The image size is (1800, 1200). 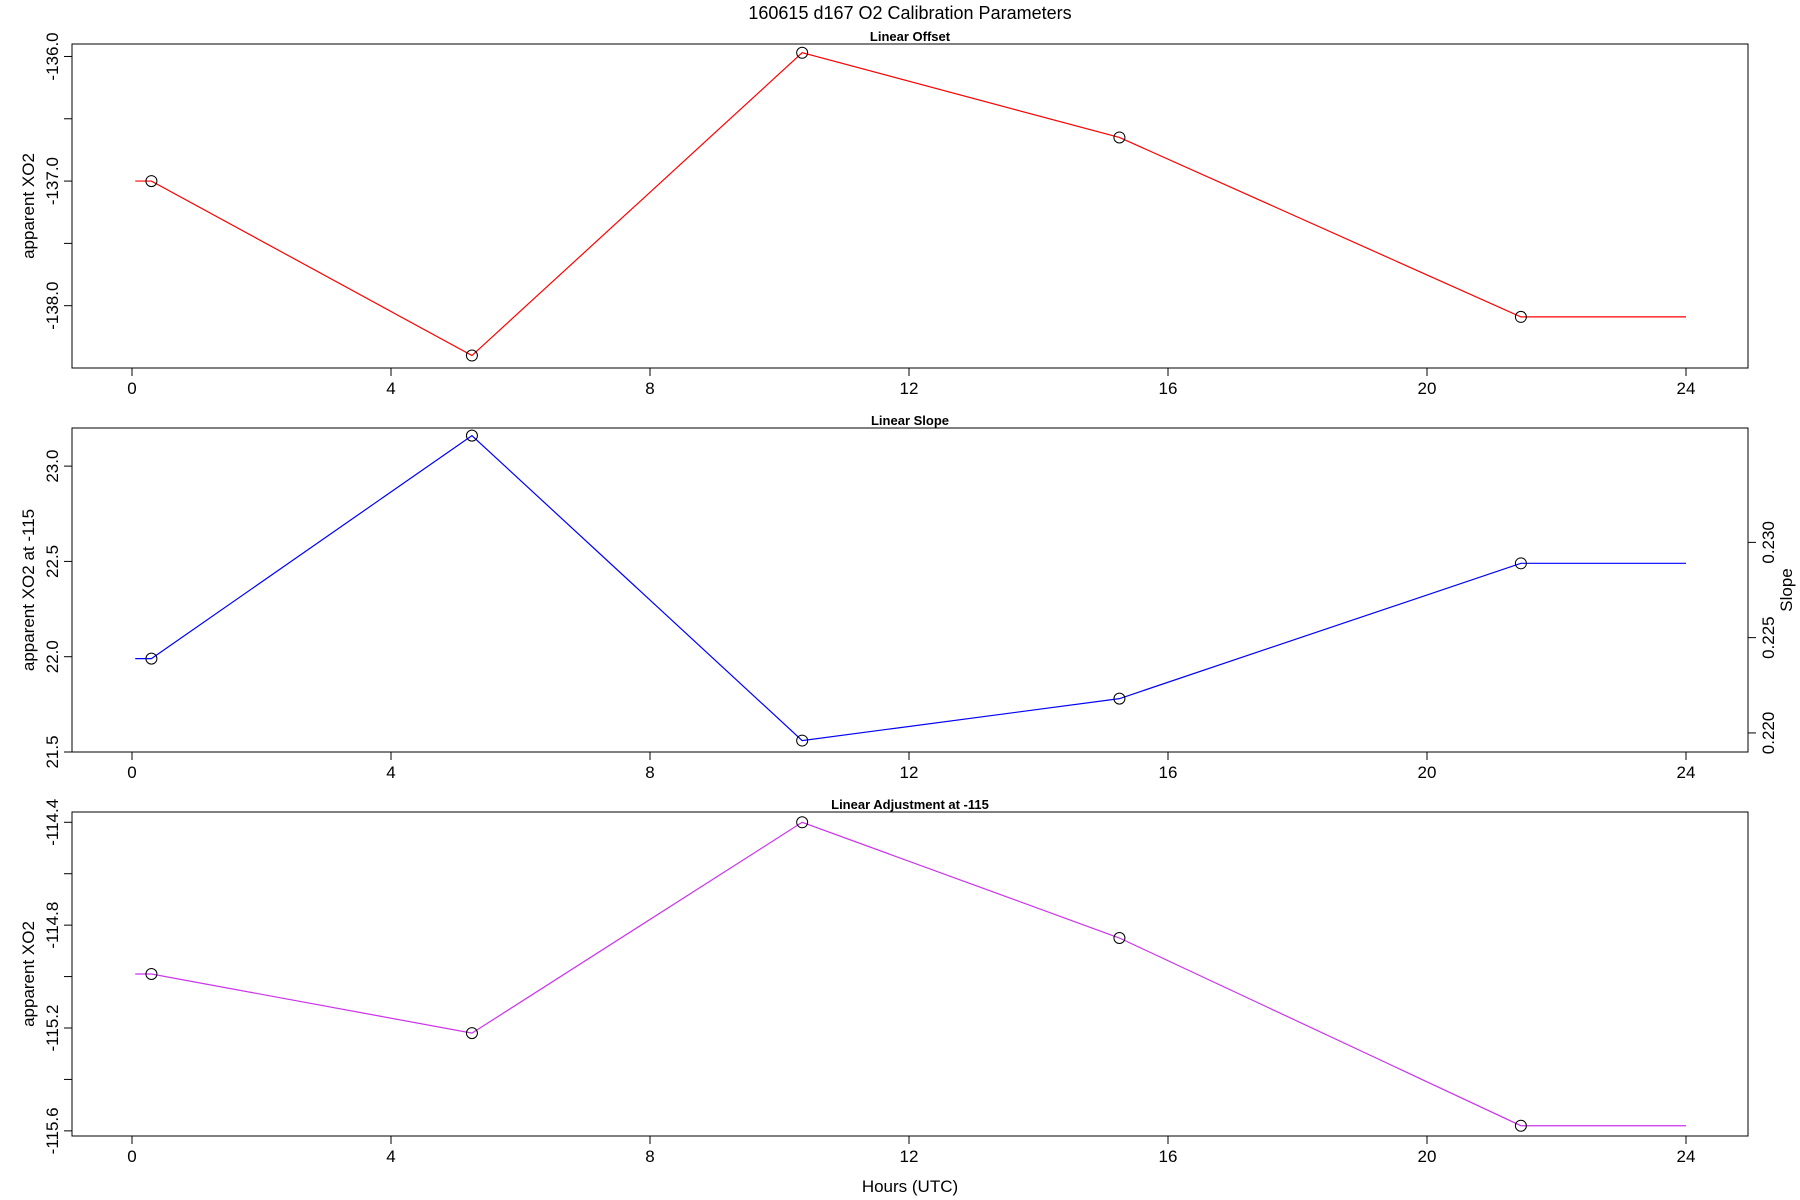 What do you see at coordinates (910, 1186) in the screenshot?
I see `x-axis-label: Hours (UTC)` at bounding box center [910, 1186].